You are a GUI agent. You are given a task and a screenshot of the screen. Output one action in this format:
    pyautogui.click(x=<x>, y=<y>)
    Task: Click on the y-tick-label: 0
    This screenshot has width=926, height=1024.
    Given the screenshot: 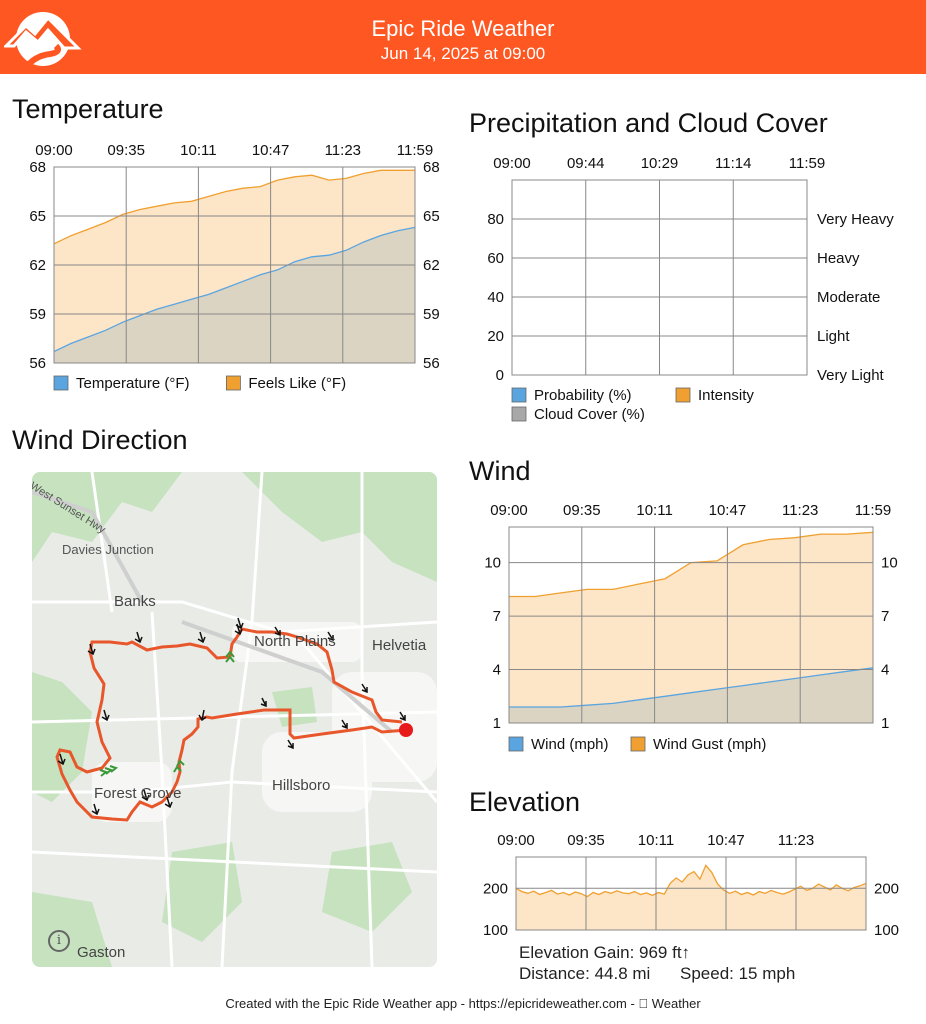 What is the action you would take?
    pyautogui.click(x=500, y=375)
    